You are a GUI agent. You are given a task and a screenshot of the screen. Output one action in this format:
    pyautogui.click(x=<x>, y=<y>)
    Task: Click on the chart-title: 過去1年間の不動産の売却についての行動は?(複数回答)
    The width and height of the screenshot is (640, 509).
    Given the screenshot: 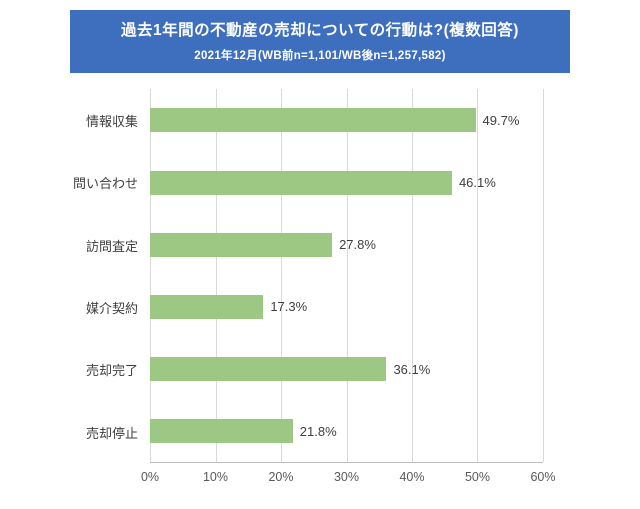 What is the action you would take?
    pyautogui.click(x=320, y=30)
    